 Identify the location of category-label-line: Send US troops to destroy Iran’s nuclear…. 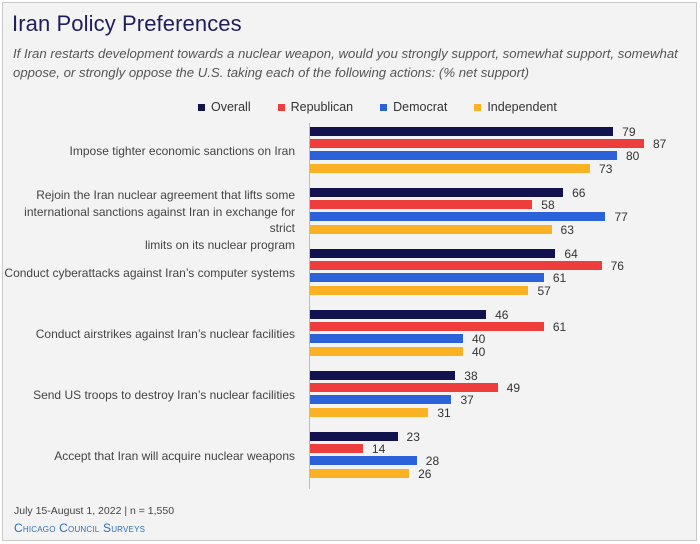
(164, 394).